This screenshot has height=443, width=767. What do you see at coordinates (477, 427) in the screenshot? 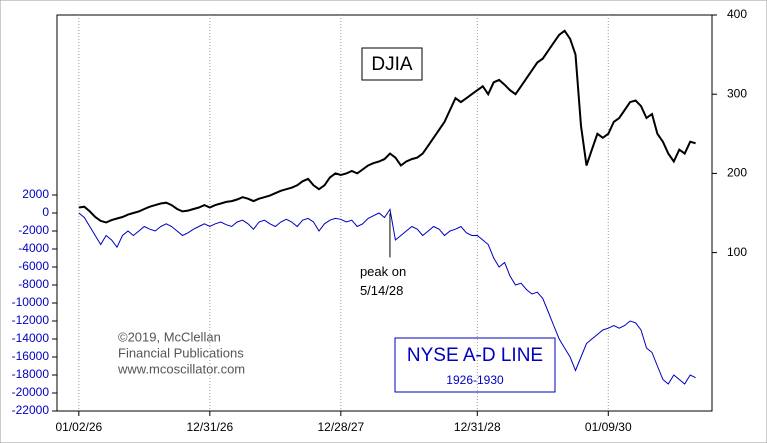
I see `x-tick-label: 12/31/28` at bounding box center [477, 427].